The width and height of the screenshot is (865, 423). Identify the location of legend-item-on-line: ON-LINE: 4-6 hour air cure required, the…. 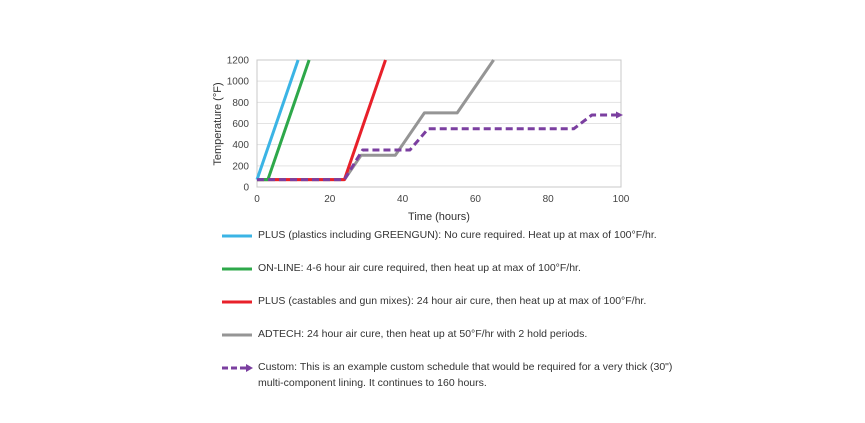
(502, 276).